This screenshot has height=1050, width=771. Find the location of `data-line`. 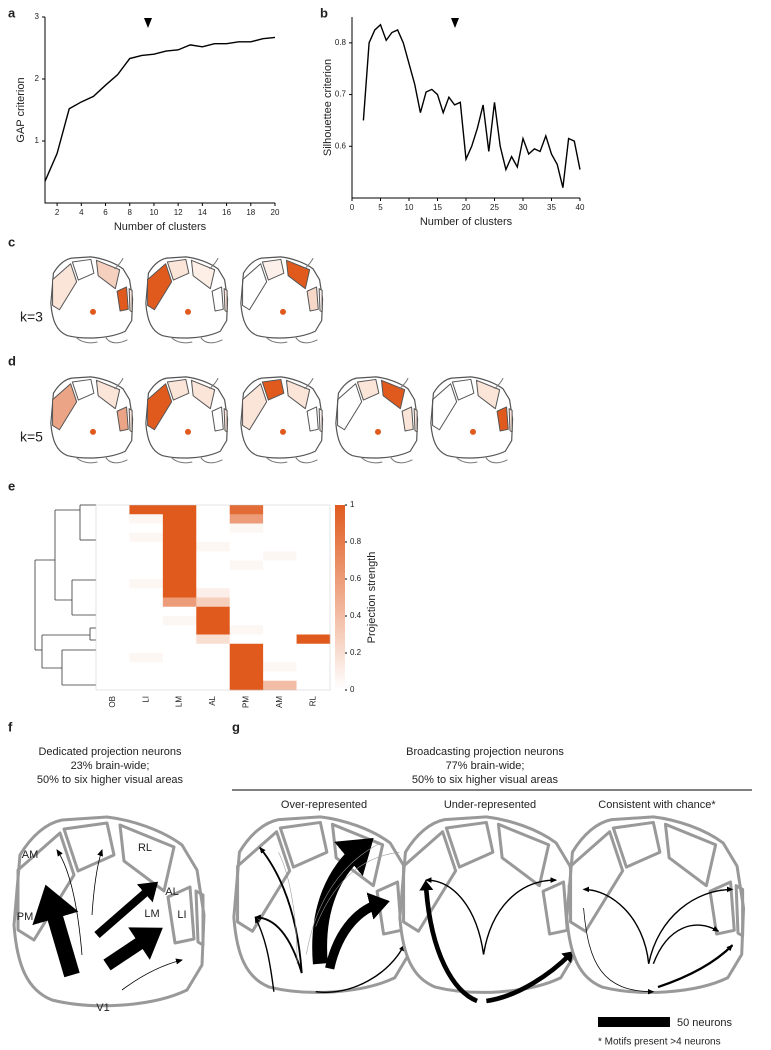

data-line is located at coordinates (471, 105).